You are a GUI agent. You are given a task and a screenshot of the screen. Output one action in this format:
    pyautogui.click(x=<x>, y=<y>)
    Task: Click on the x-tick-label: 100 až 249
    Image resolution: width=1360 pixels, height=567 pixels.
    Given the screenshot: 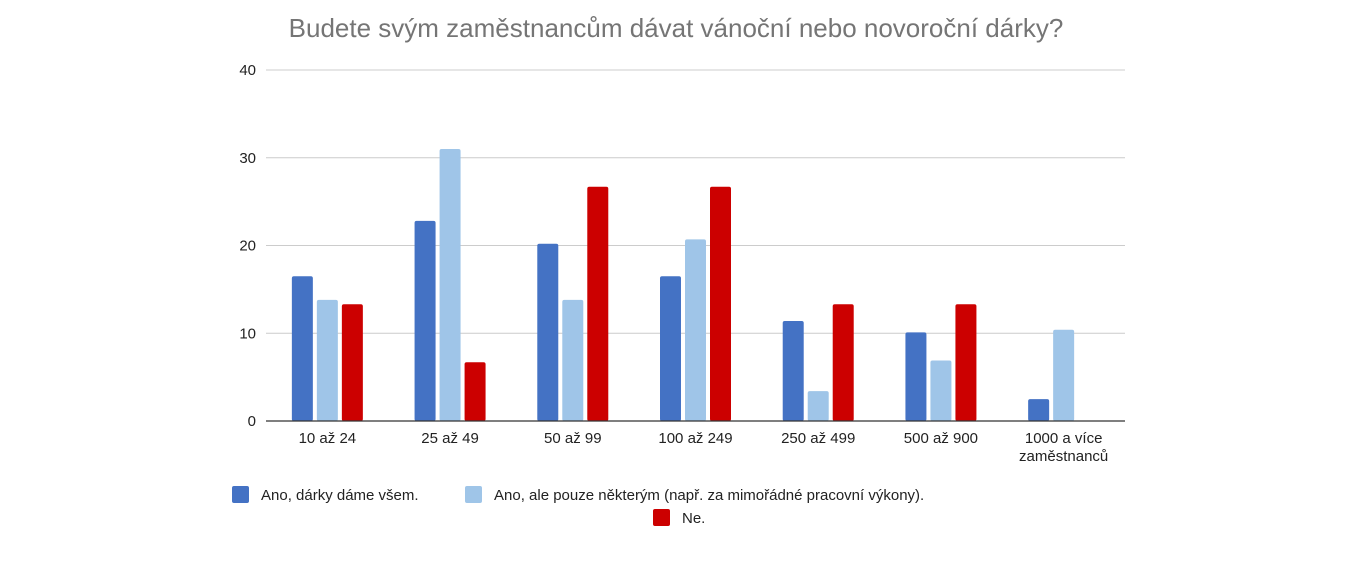 What is the action you would take?
    pyautogui.click(x=695, y=438)
    